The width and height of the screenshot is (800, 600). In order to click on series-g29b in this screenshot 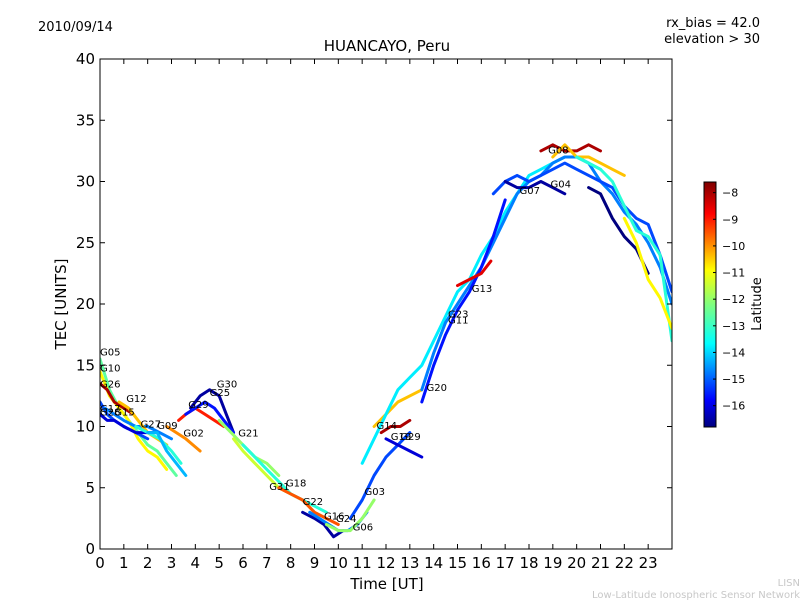, I will do `click(404, 448)`.